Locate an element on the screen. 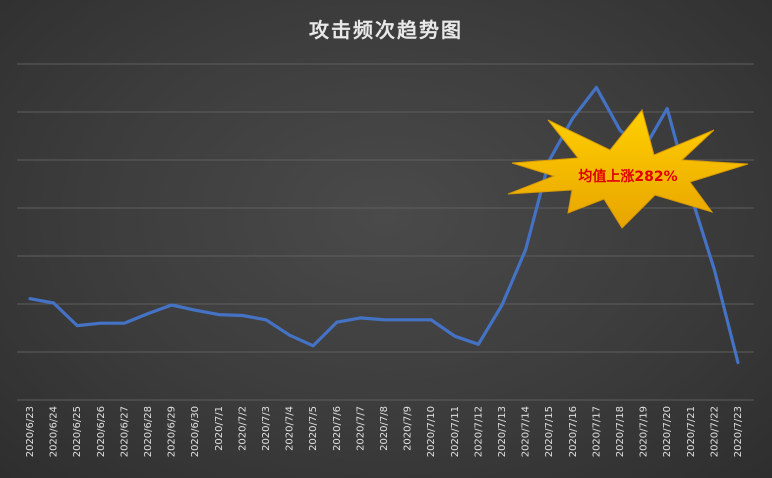 The image size is (772, 478). x-tick-label: 2020/6/30 is located at coordinates (195, 431).